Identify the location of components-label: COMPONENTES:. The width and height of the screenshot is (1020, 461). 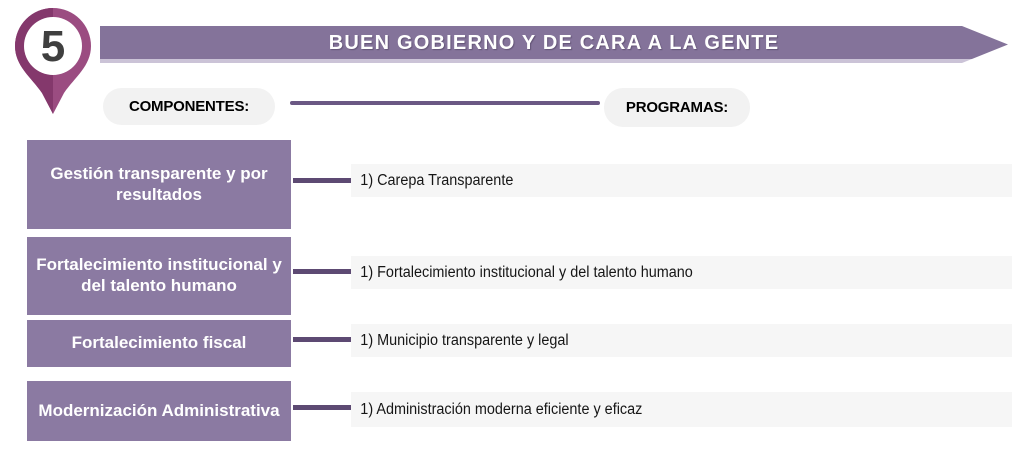
(189, 106).